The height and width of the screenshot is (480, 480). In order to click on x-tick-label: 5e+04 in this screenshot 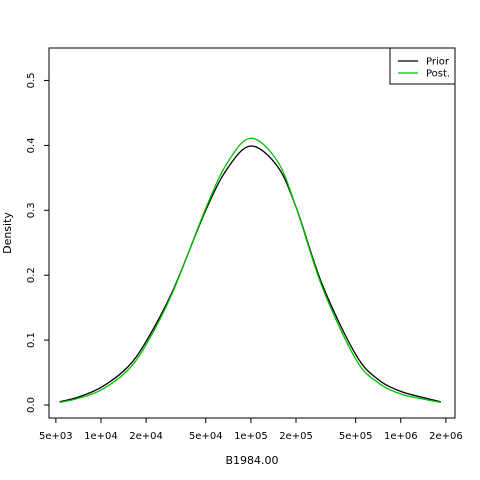, I will do `click(206, 436)`.